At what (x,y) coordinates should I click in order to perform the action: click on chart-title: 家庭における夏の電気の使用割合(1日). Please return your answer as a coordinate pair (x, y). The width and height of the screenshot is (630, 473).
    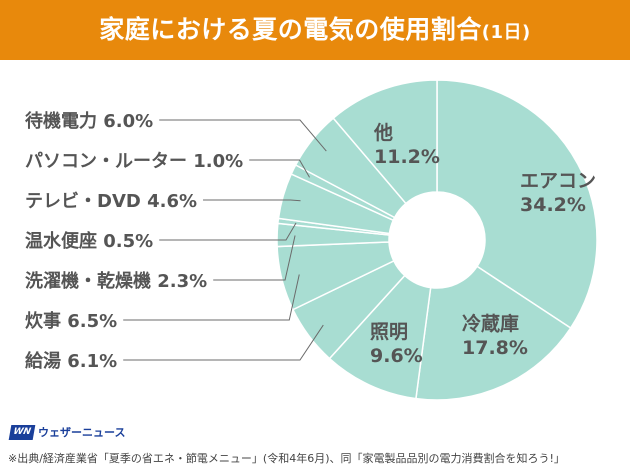
    Looking at the image, I should click on (315, 30).